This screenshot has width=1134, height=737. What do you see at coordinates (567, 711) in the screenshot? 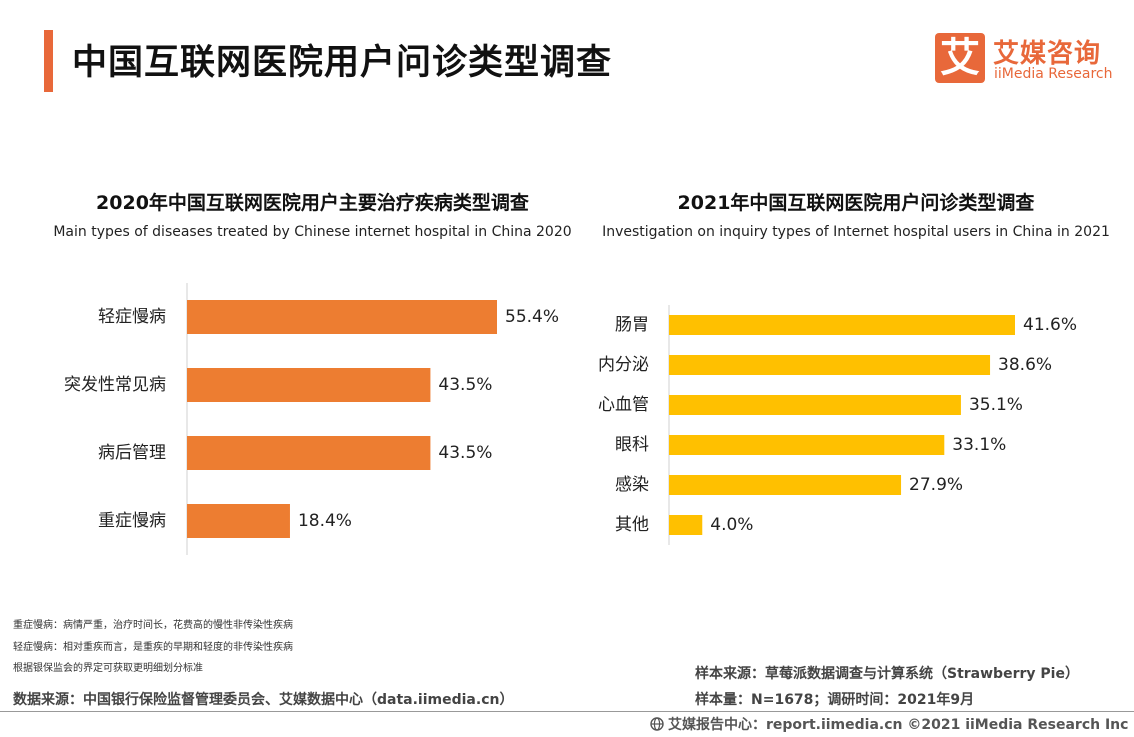
I see `footer-divider` at bounding box center [567, 711].